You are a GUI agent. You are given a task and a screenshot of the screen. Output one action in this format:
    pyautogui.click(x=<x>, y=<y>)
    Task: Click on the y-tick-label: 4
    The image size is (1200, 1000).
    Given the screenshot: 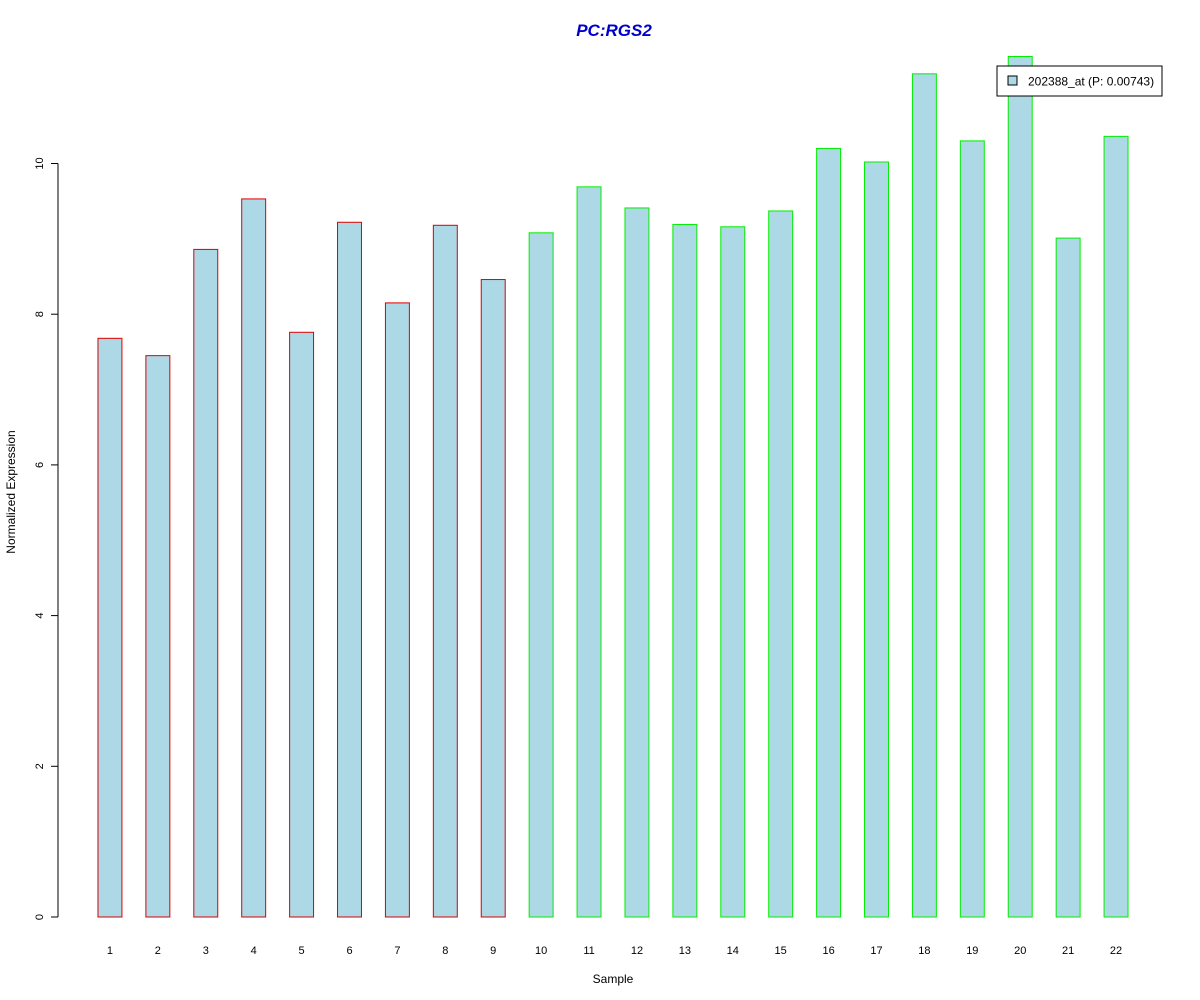 What is the action you would take?
    pyautogui.click(x=40, y=616)
    